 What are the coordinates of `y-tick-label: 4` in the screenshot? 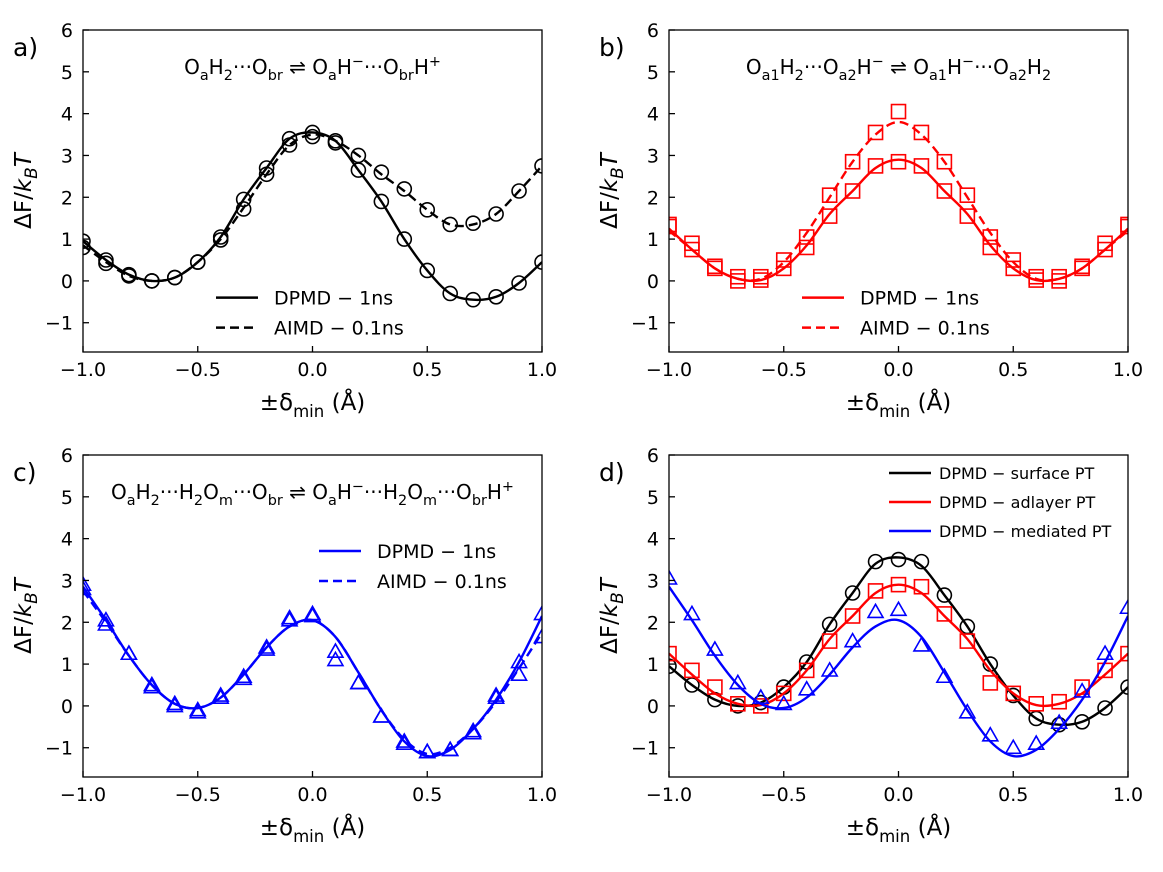 It's located at (653, 540).